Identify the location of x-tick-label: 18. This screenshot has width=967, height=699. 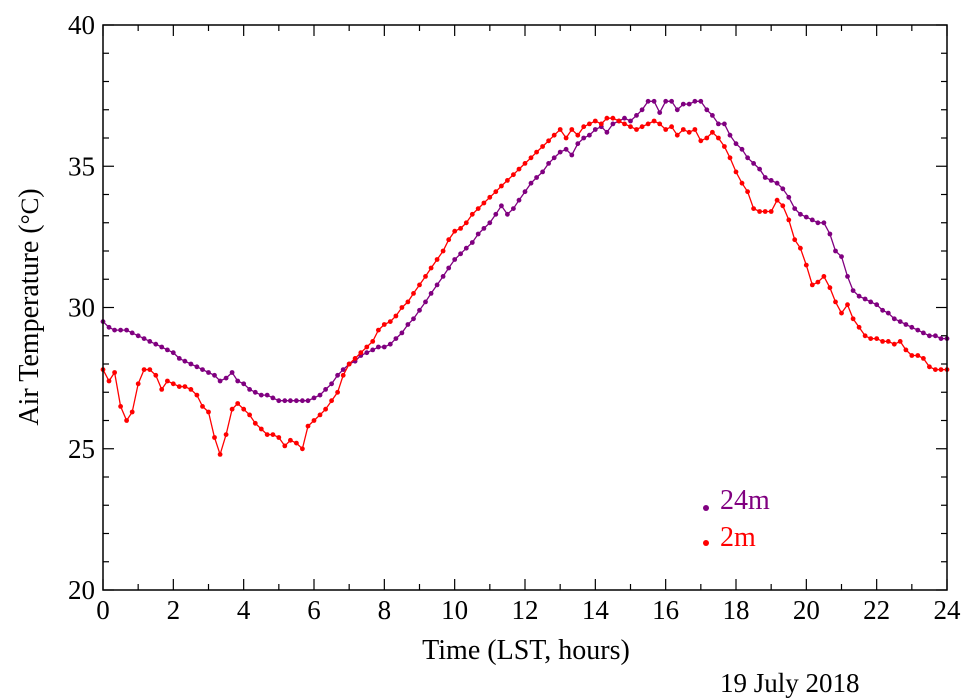
(736, 610).